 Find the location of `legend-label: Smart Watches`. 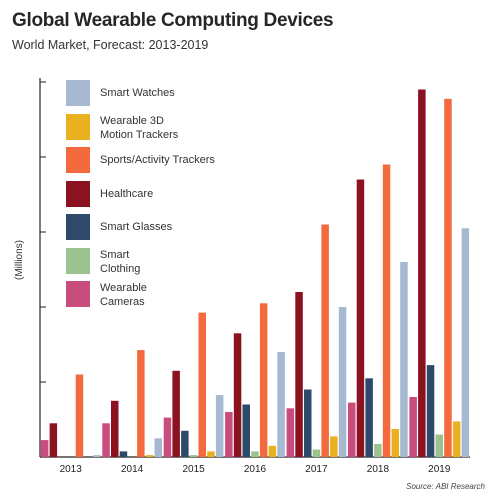

legend-label: Smart Watches is located at coordinates (137, 93).